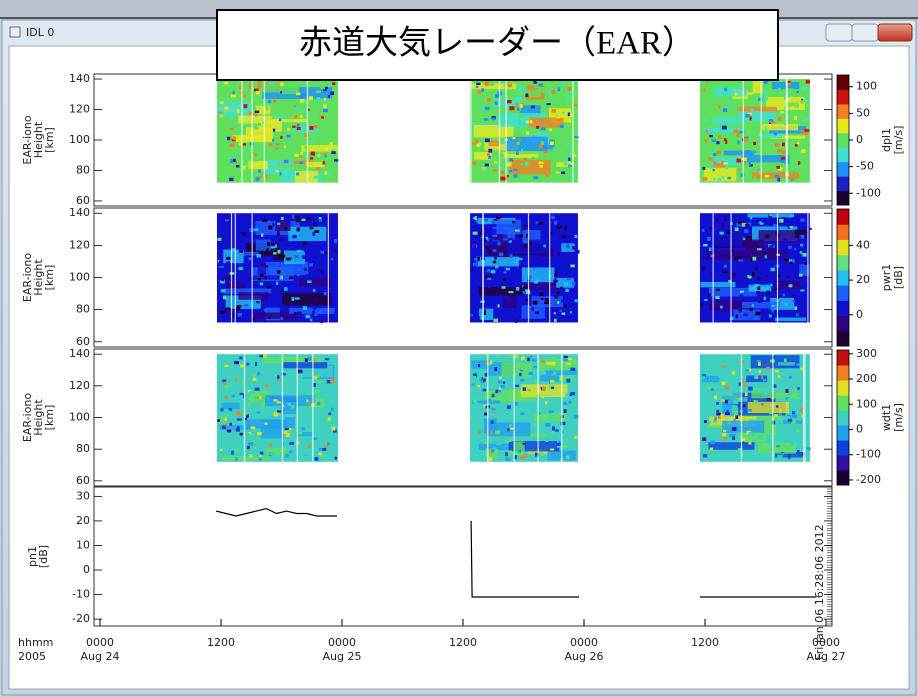  I want to click on minimize-button, so click(839, 32).